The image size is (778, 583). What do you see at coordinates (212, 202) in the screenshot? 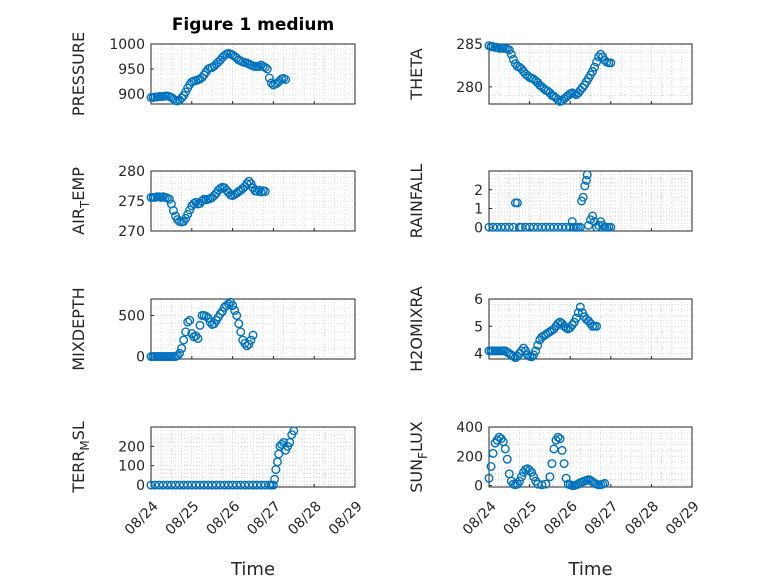
I see `subplot-air: 270 275 280 AIRTEMP` at bounding box center [212, 202].